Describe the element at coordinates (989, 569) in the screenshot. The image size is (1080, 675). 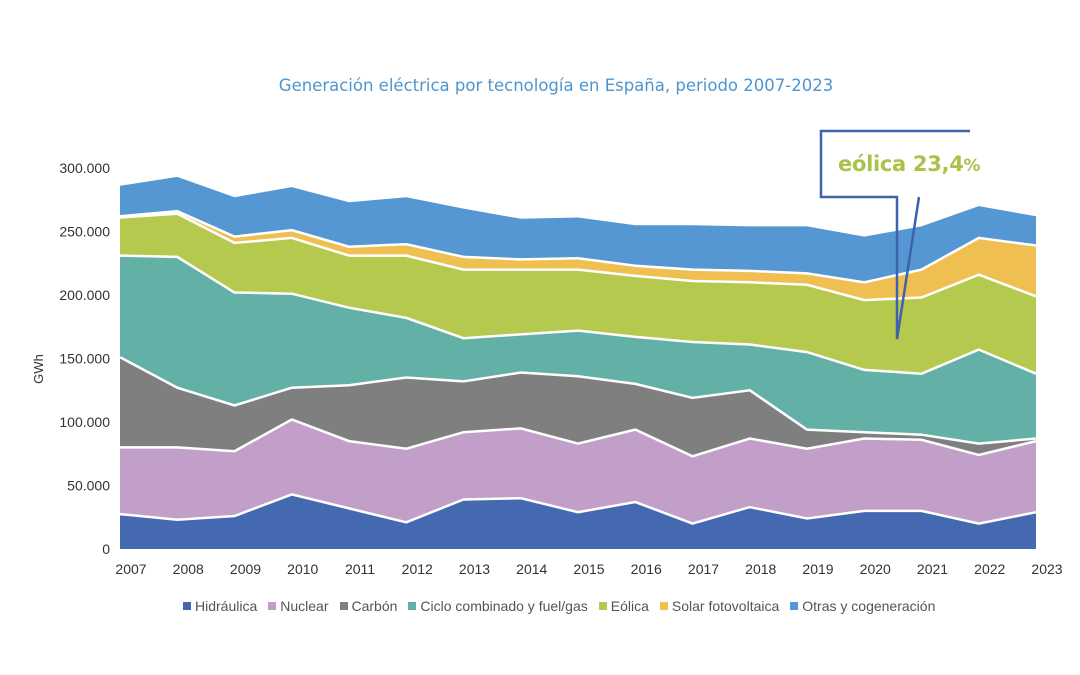
I see `x-tick-label: 2022` at that location.